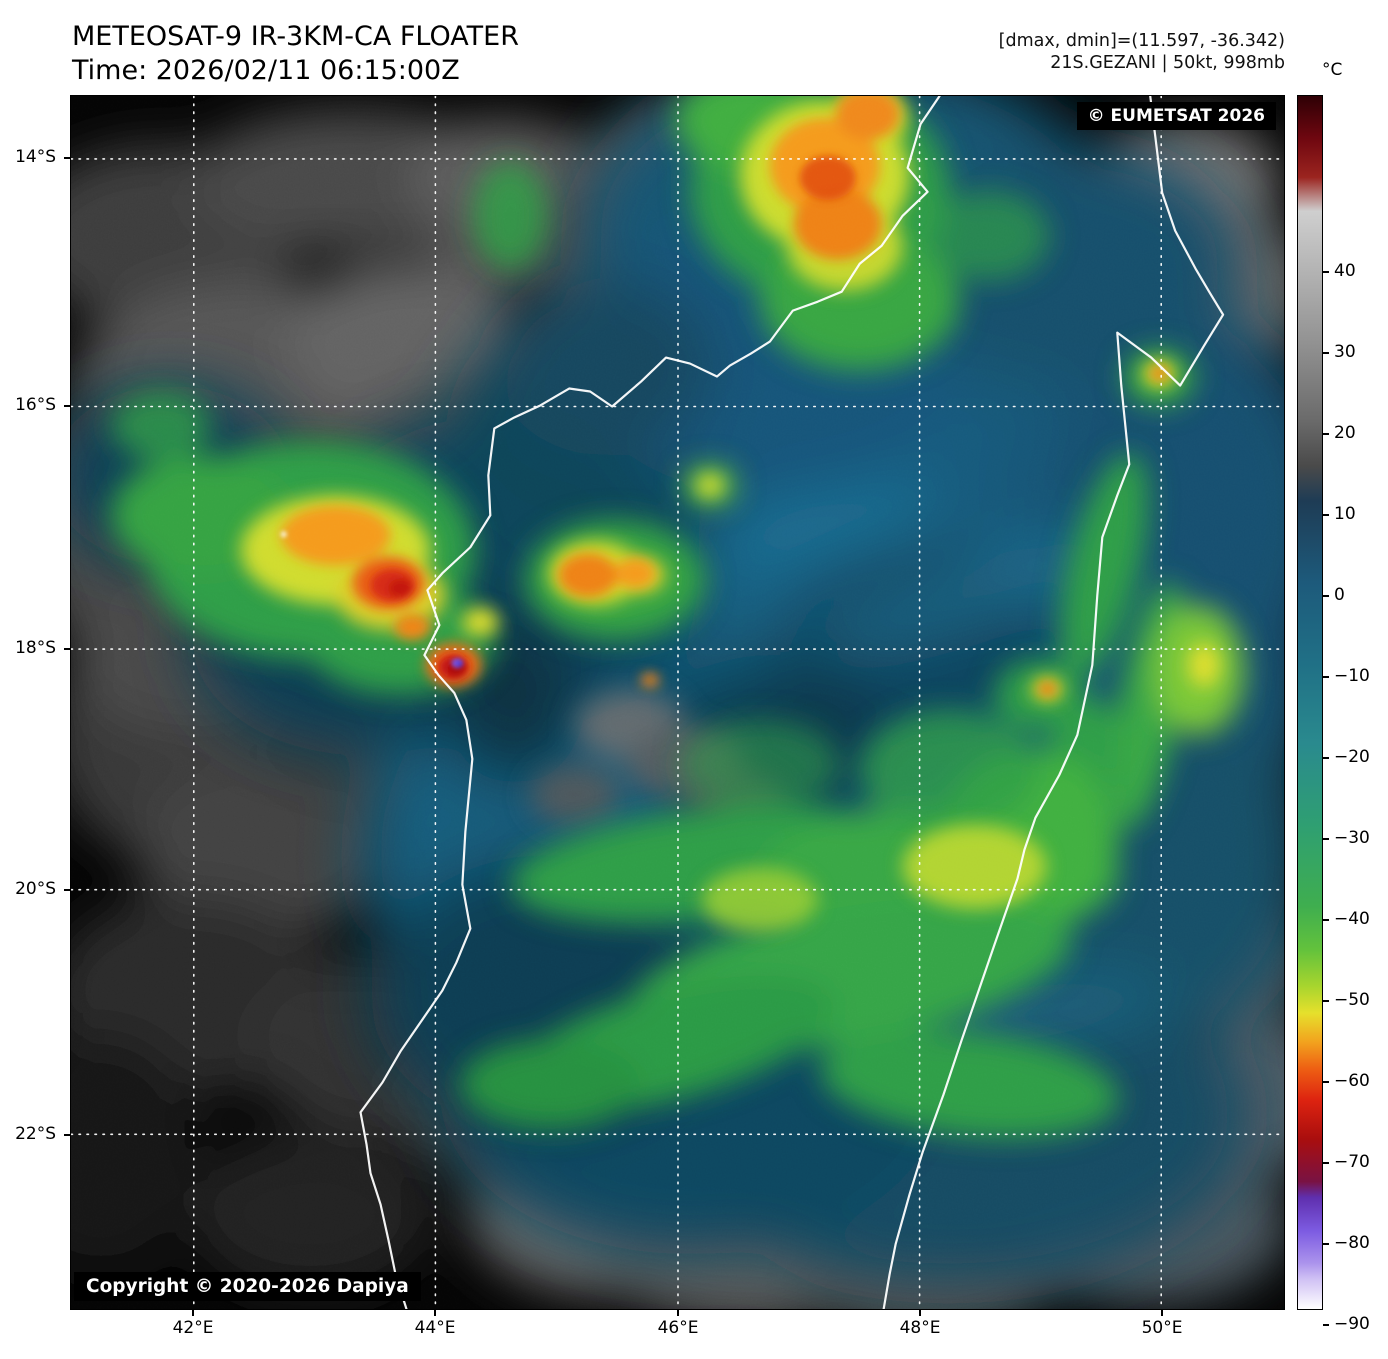 This screenshot has width=1388, height=1359. I want to click on lat-tick-label: 20°S, so click(35, 889).